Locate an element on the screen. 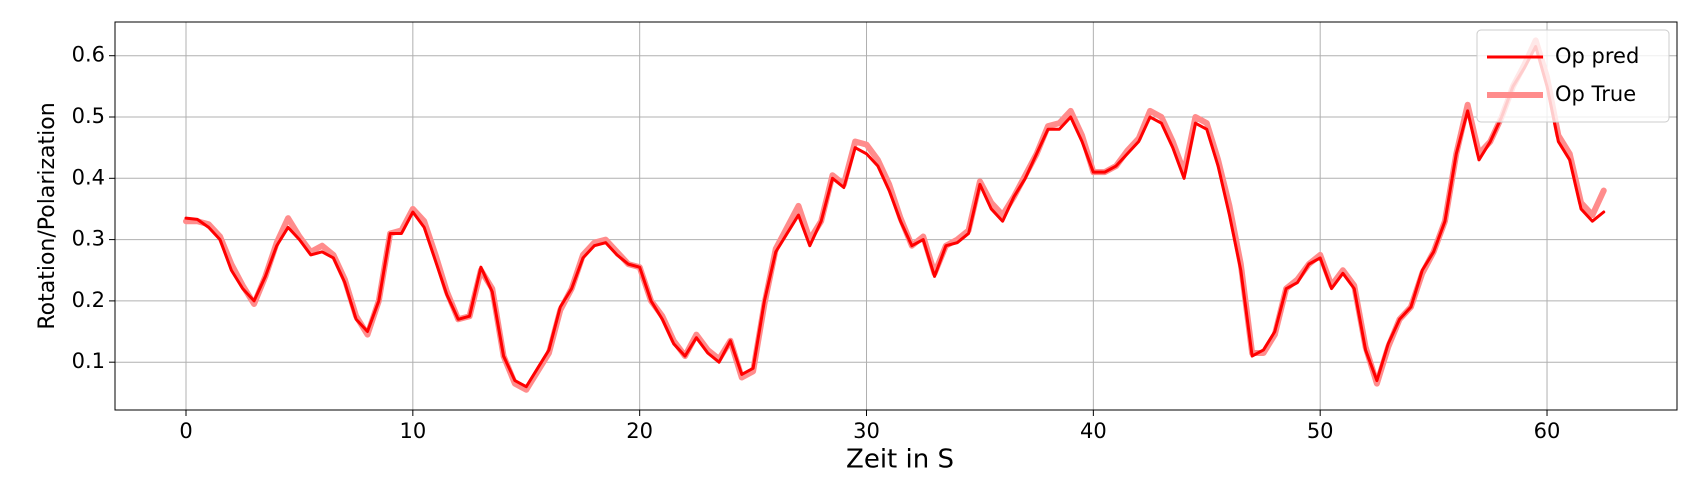 The height and width of the screenshot is (500, 1700). x-tick-label: 60 is located at coordinates (1547, 431).